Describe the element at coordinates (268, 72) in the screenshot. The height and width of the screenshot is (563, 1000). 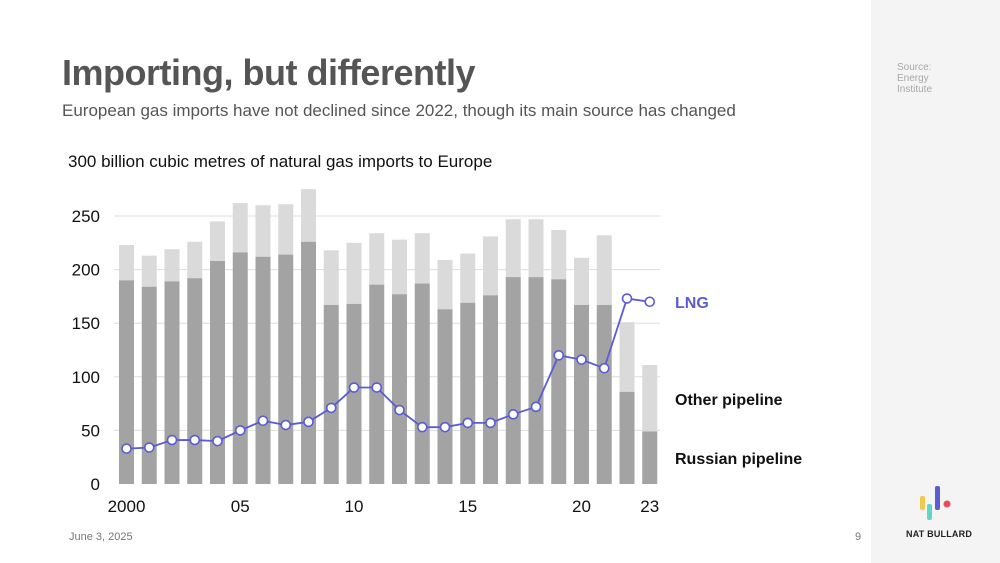
I see `page-title: Importing, but differently` at that location.